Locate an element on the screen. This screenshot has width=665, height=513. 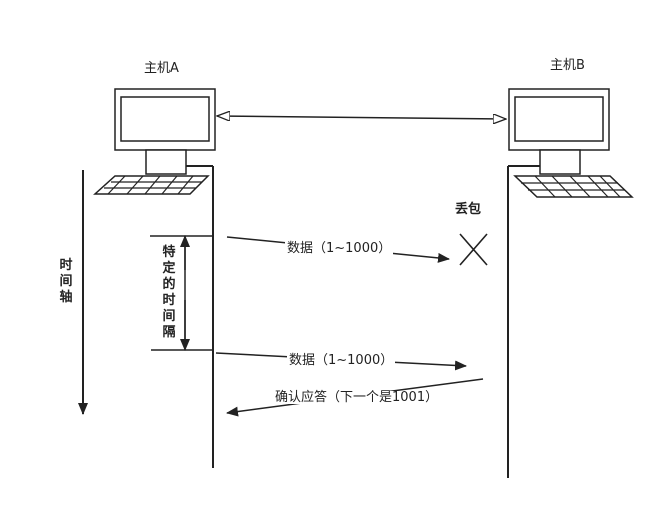
computer-b-icon is located at coordinates (571, 143).